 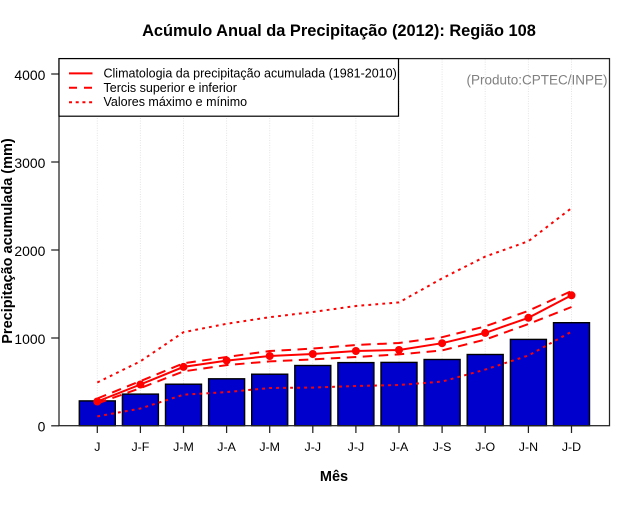 I want to click on svg-text: 3000, so click(x=29, y=163).